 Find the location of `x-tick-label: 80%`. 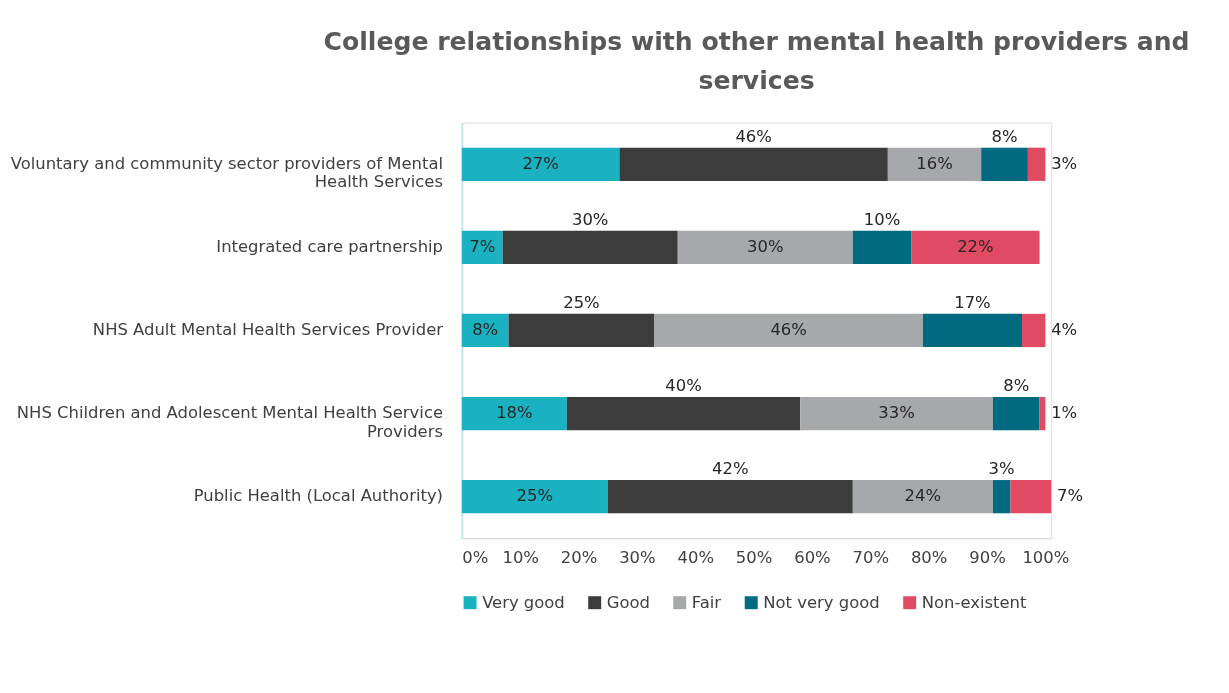

x-tick-label: 80% is located at coordinates (929, 557).